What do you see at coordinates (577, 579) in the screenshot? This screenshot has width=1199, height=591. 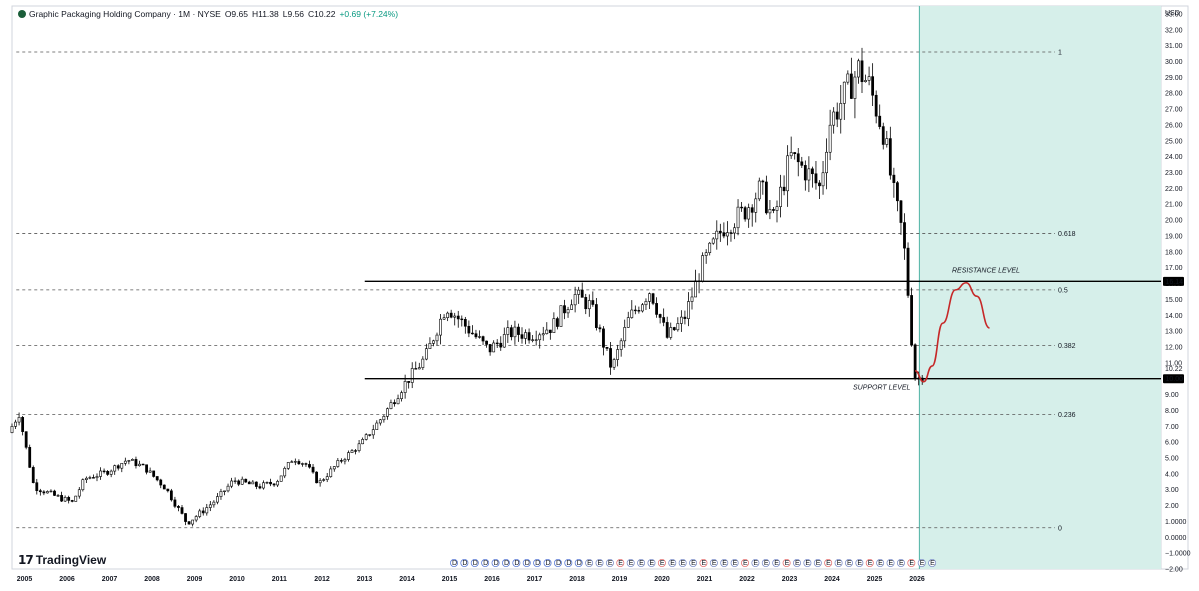 I see `x-tick-label: 2018` at bounding box center [577, 579].